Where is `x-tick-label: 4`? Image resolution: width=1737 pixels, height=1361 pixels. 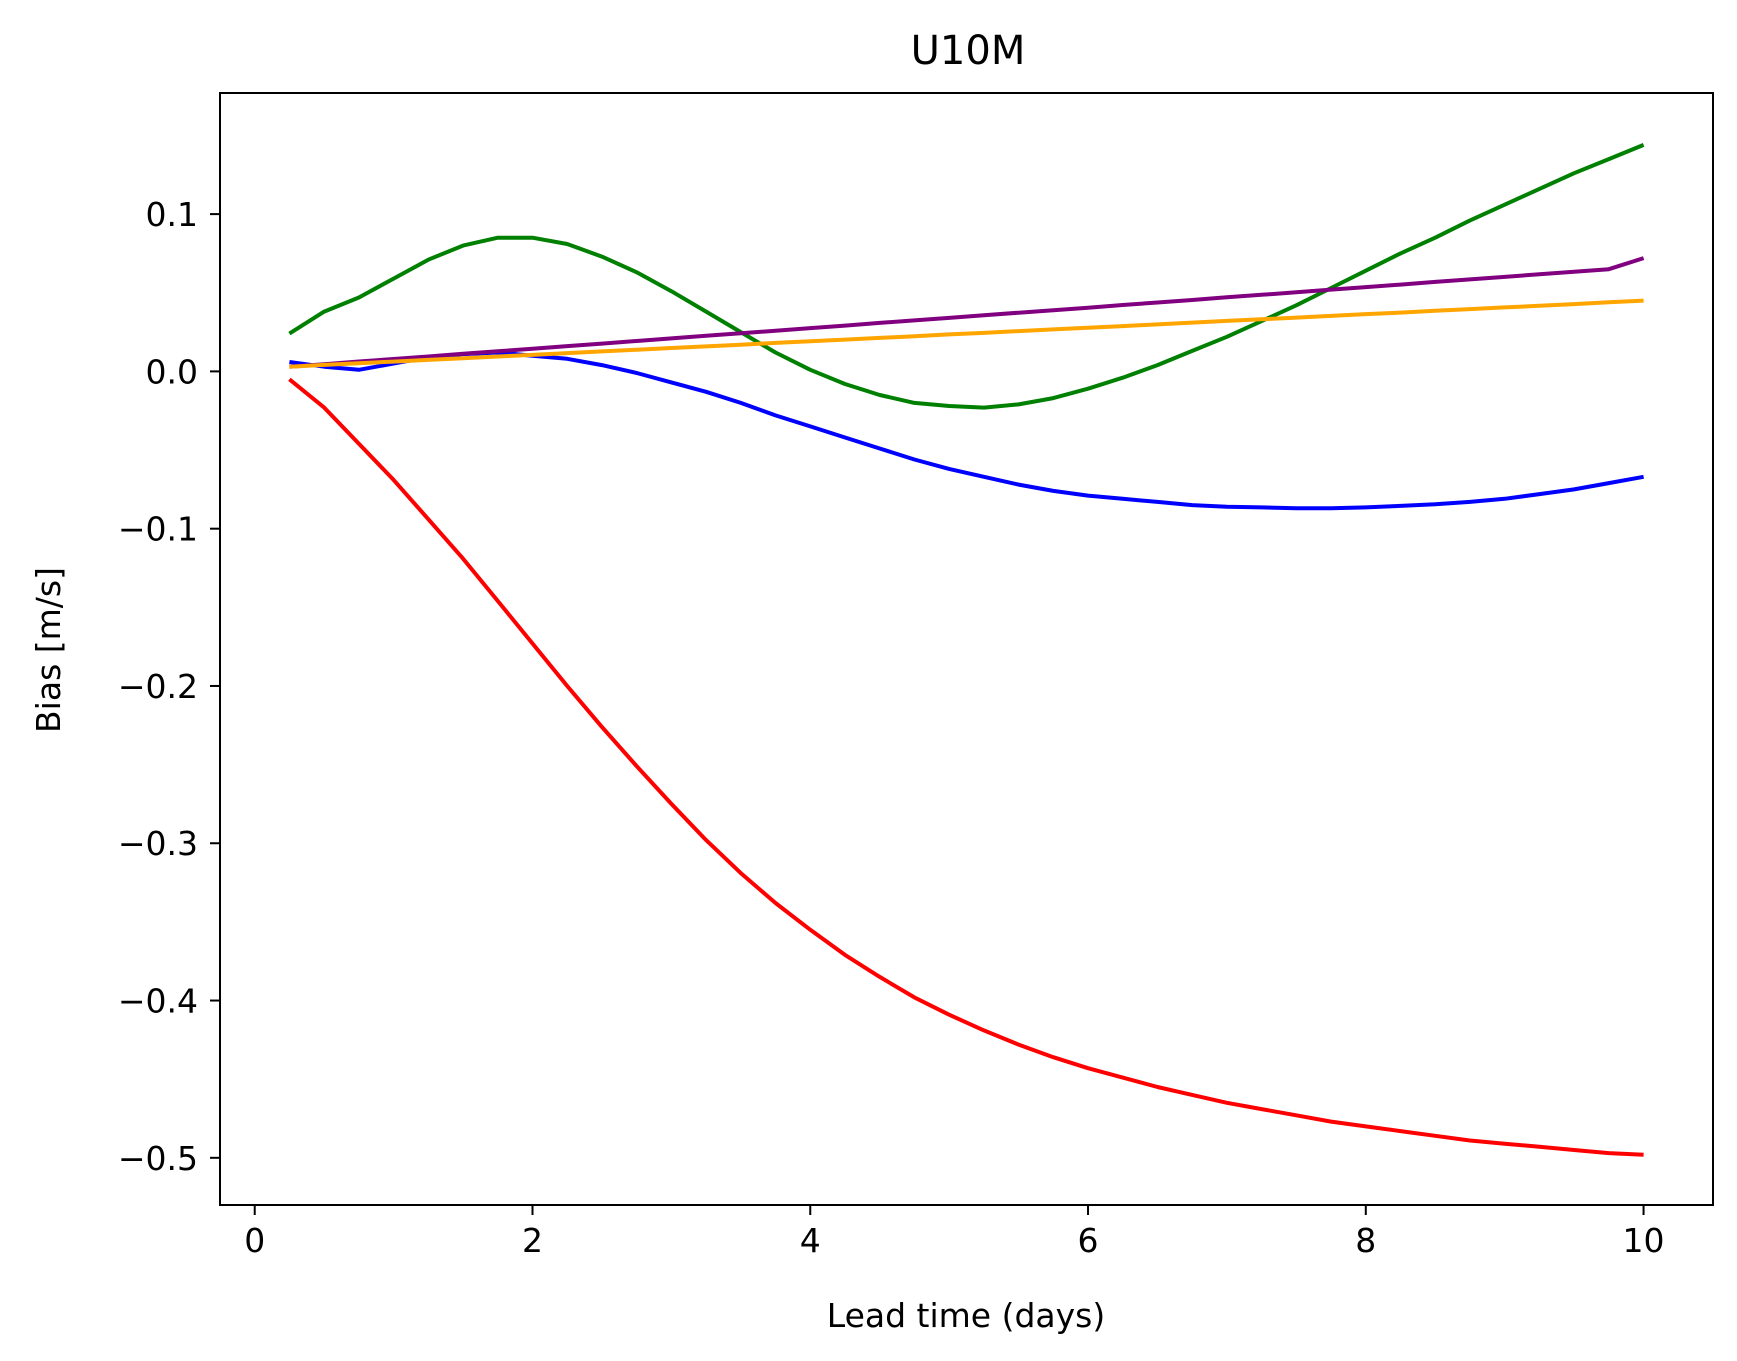
x-tick-label: 4 is located at coordinates (810, 1240).